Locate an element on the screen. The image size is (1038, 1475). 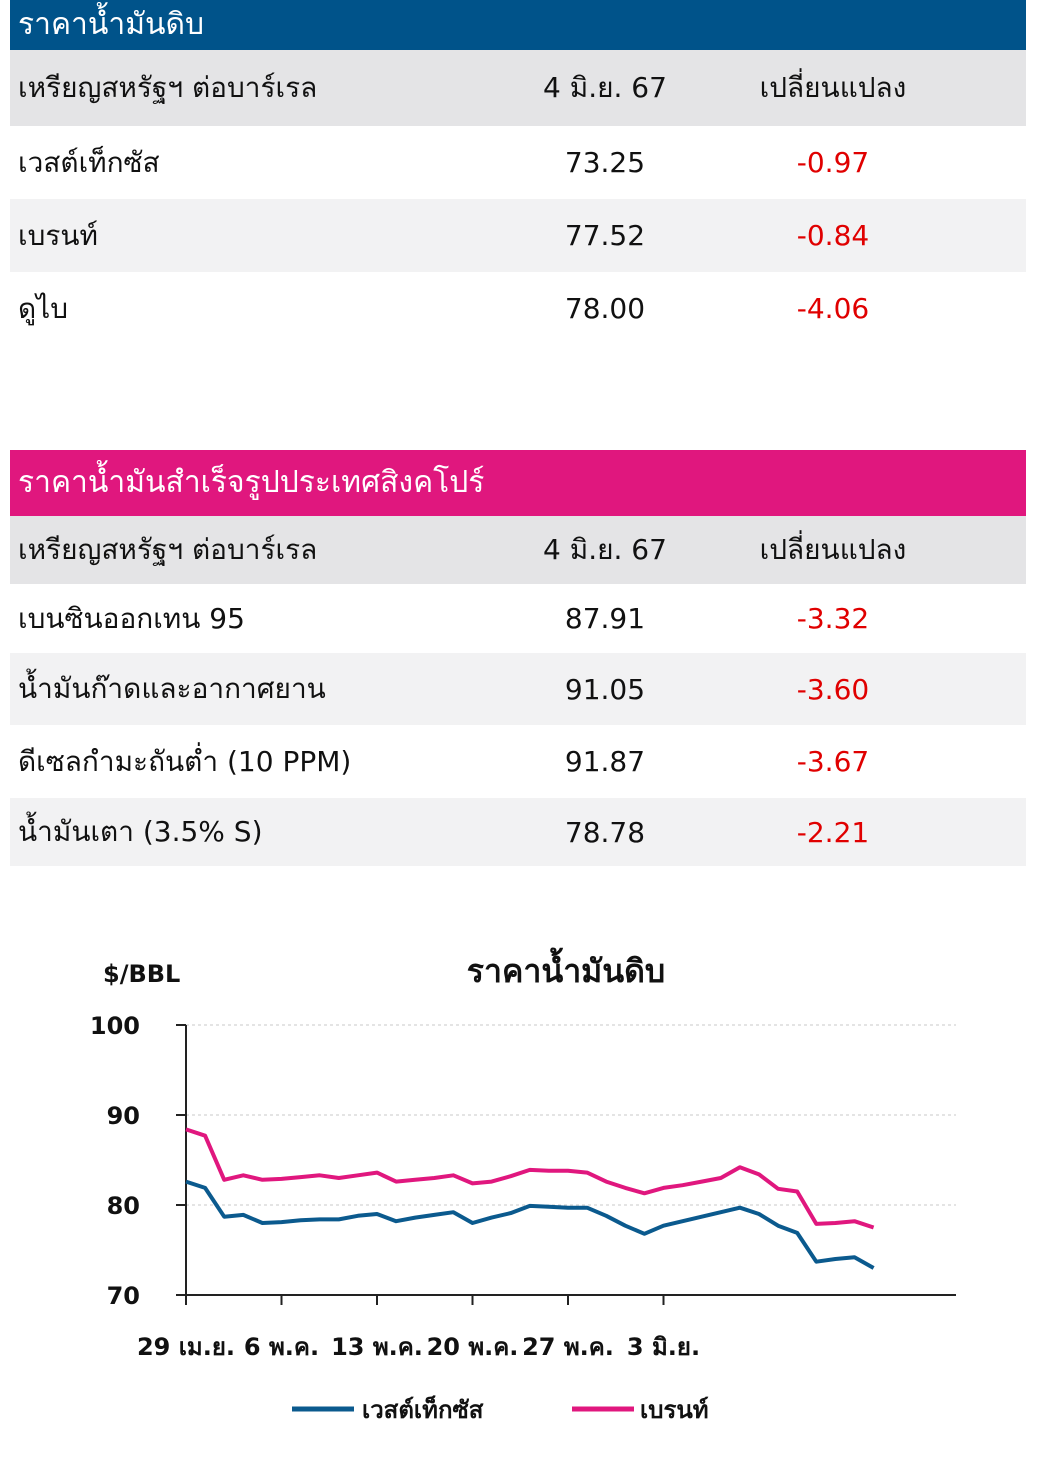
crude-table-title: ราคาน้ำมันดิบ is located at coordinates (518, 25).